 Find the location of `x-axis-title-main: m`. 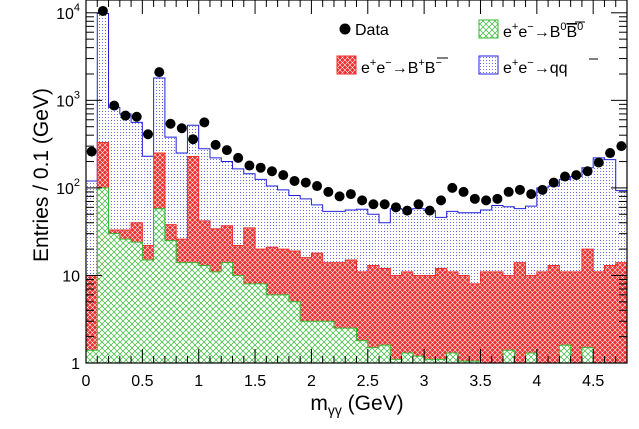

x-axis-title-main: m is located at coordinates (319, 403).